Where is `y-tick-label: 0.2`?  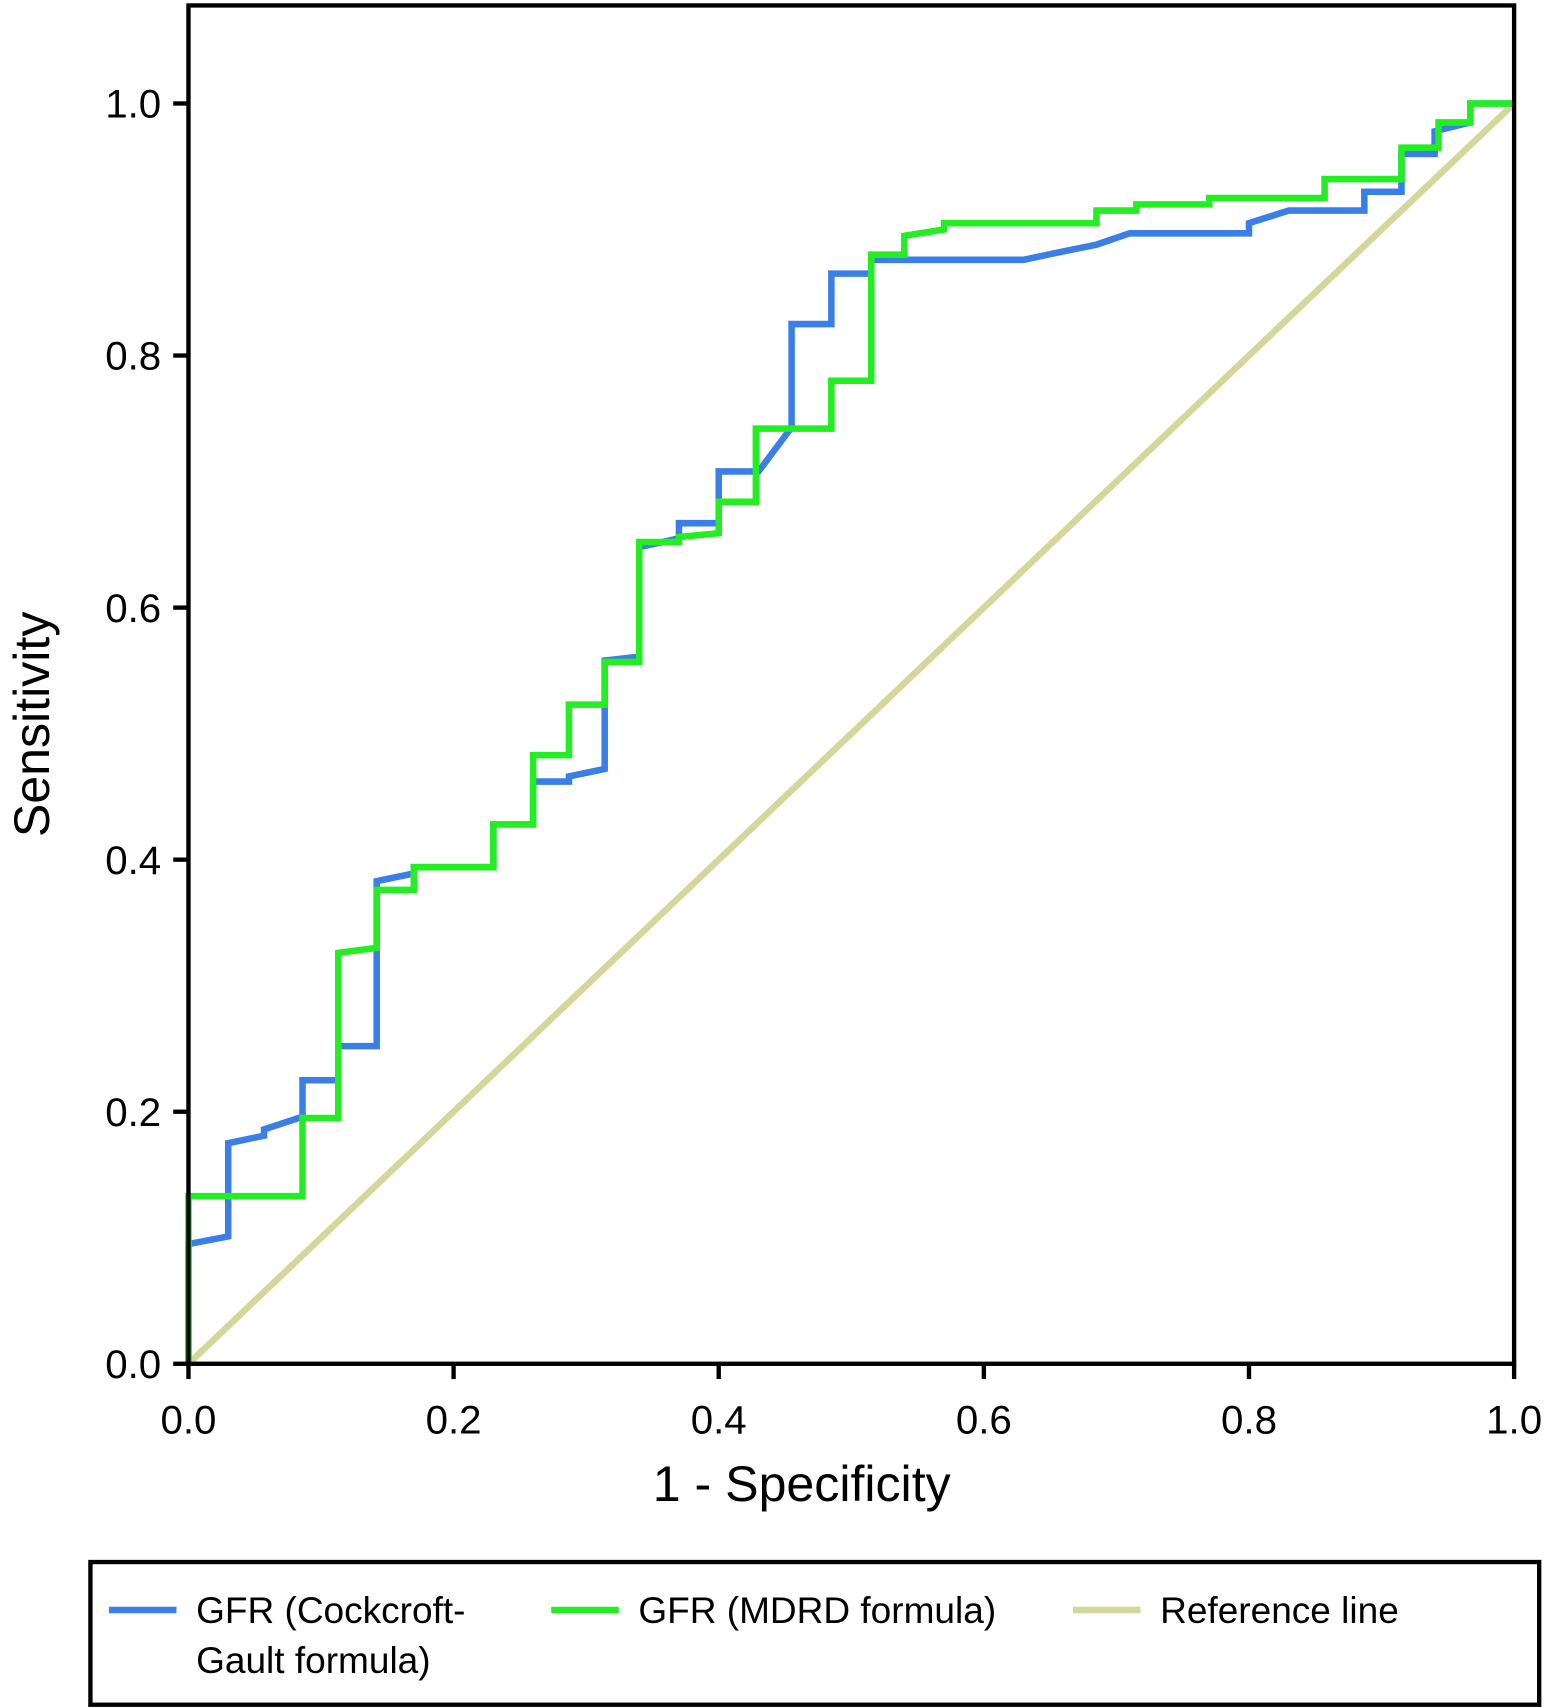 y-tick-label: 0.2 is located at coordinates (133, 1112).